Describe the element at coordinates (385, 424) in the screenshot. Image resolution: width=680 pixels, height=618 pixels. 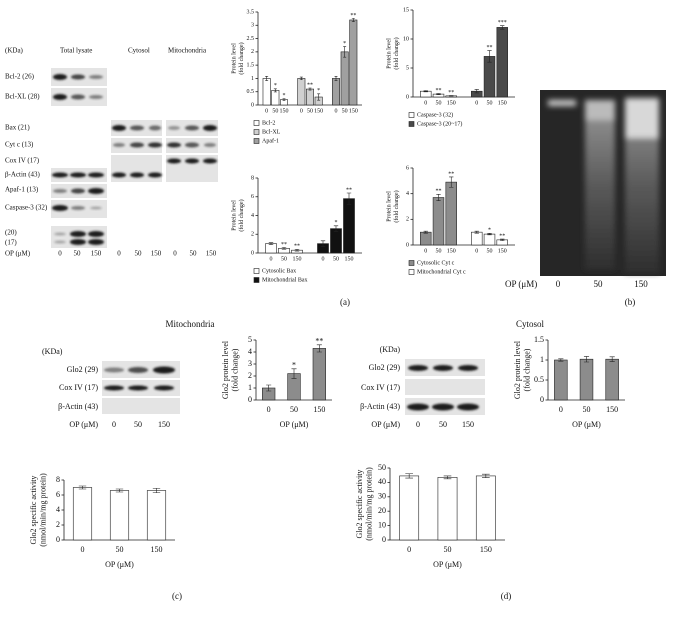
I see `dose-label: OP (μM)` at that location.